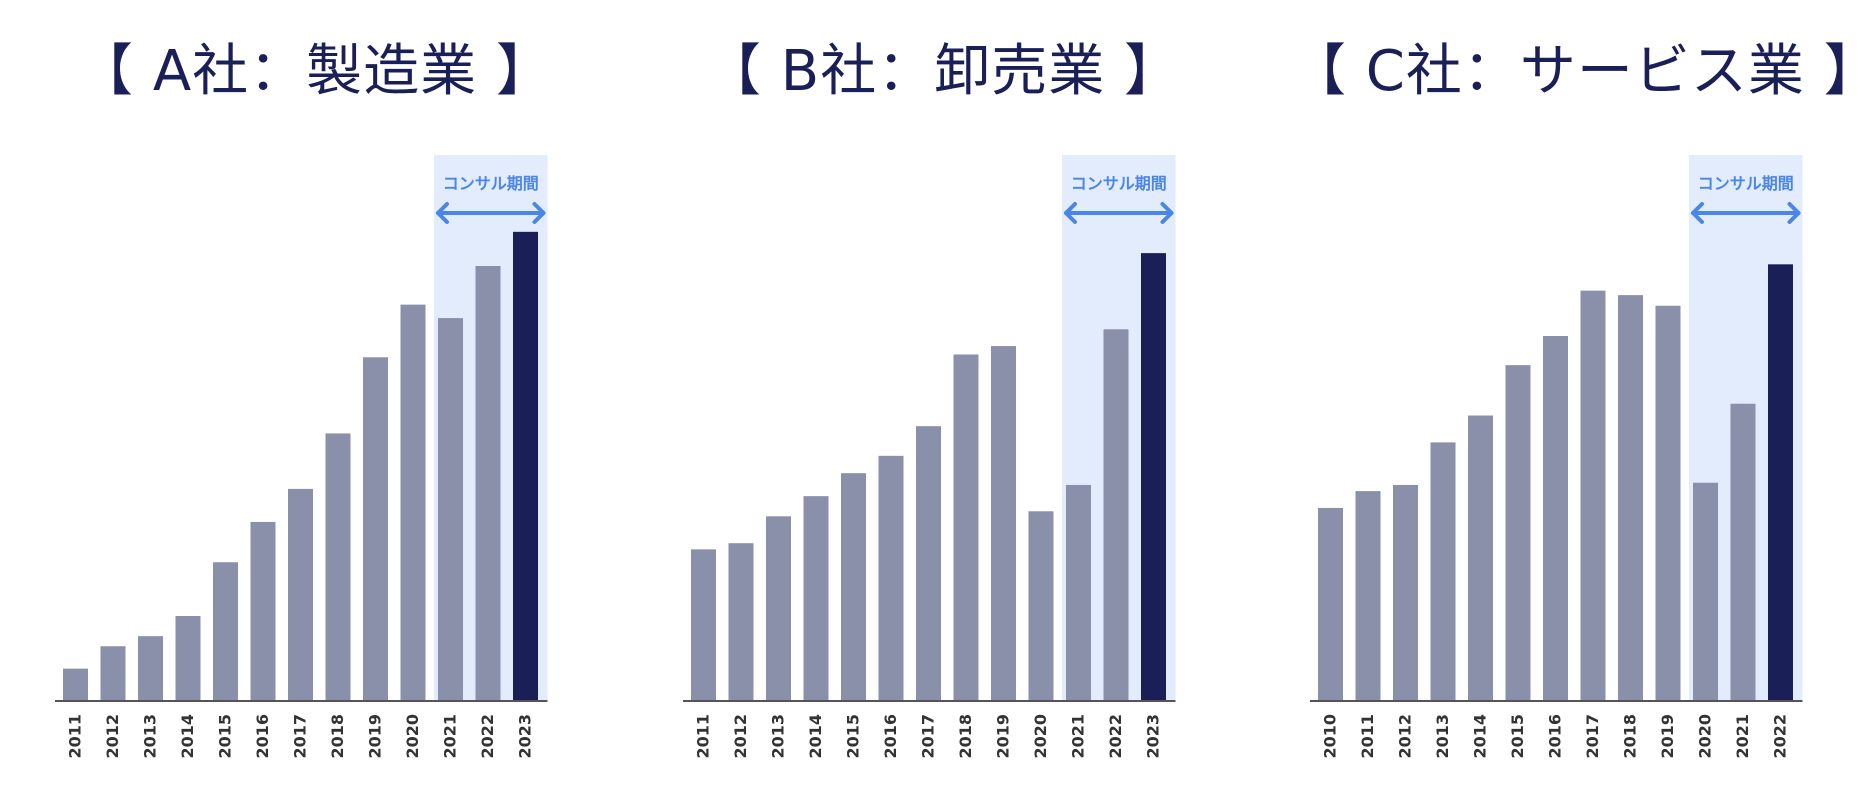 The height and width of the screenshot is (802, 1858). Describe the element at coordinates (1574, 71) in the screenshot. I see `chart-title: 【 C社：サービス業 】` at that location.